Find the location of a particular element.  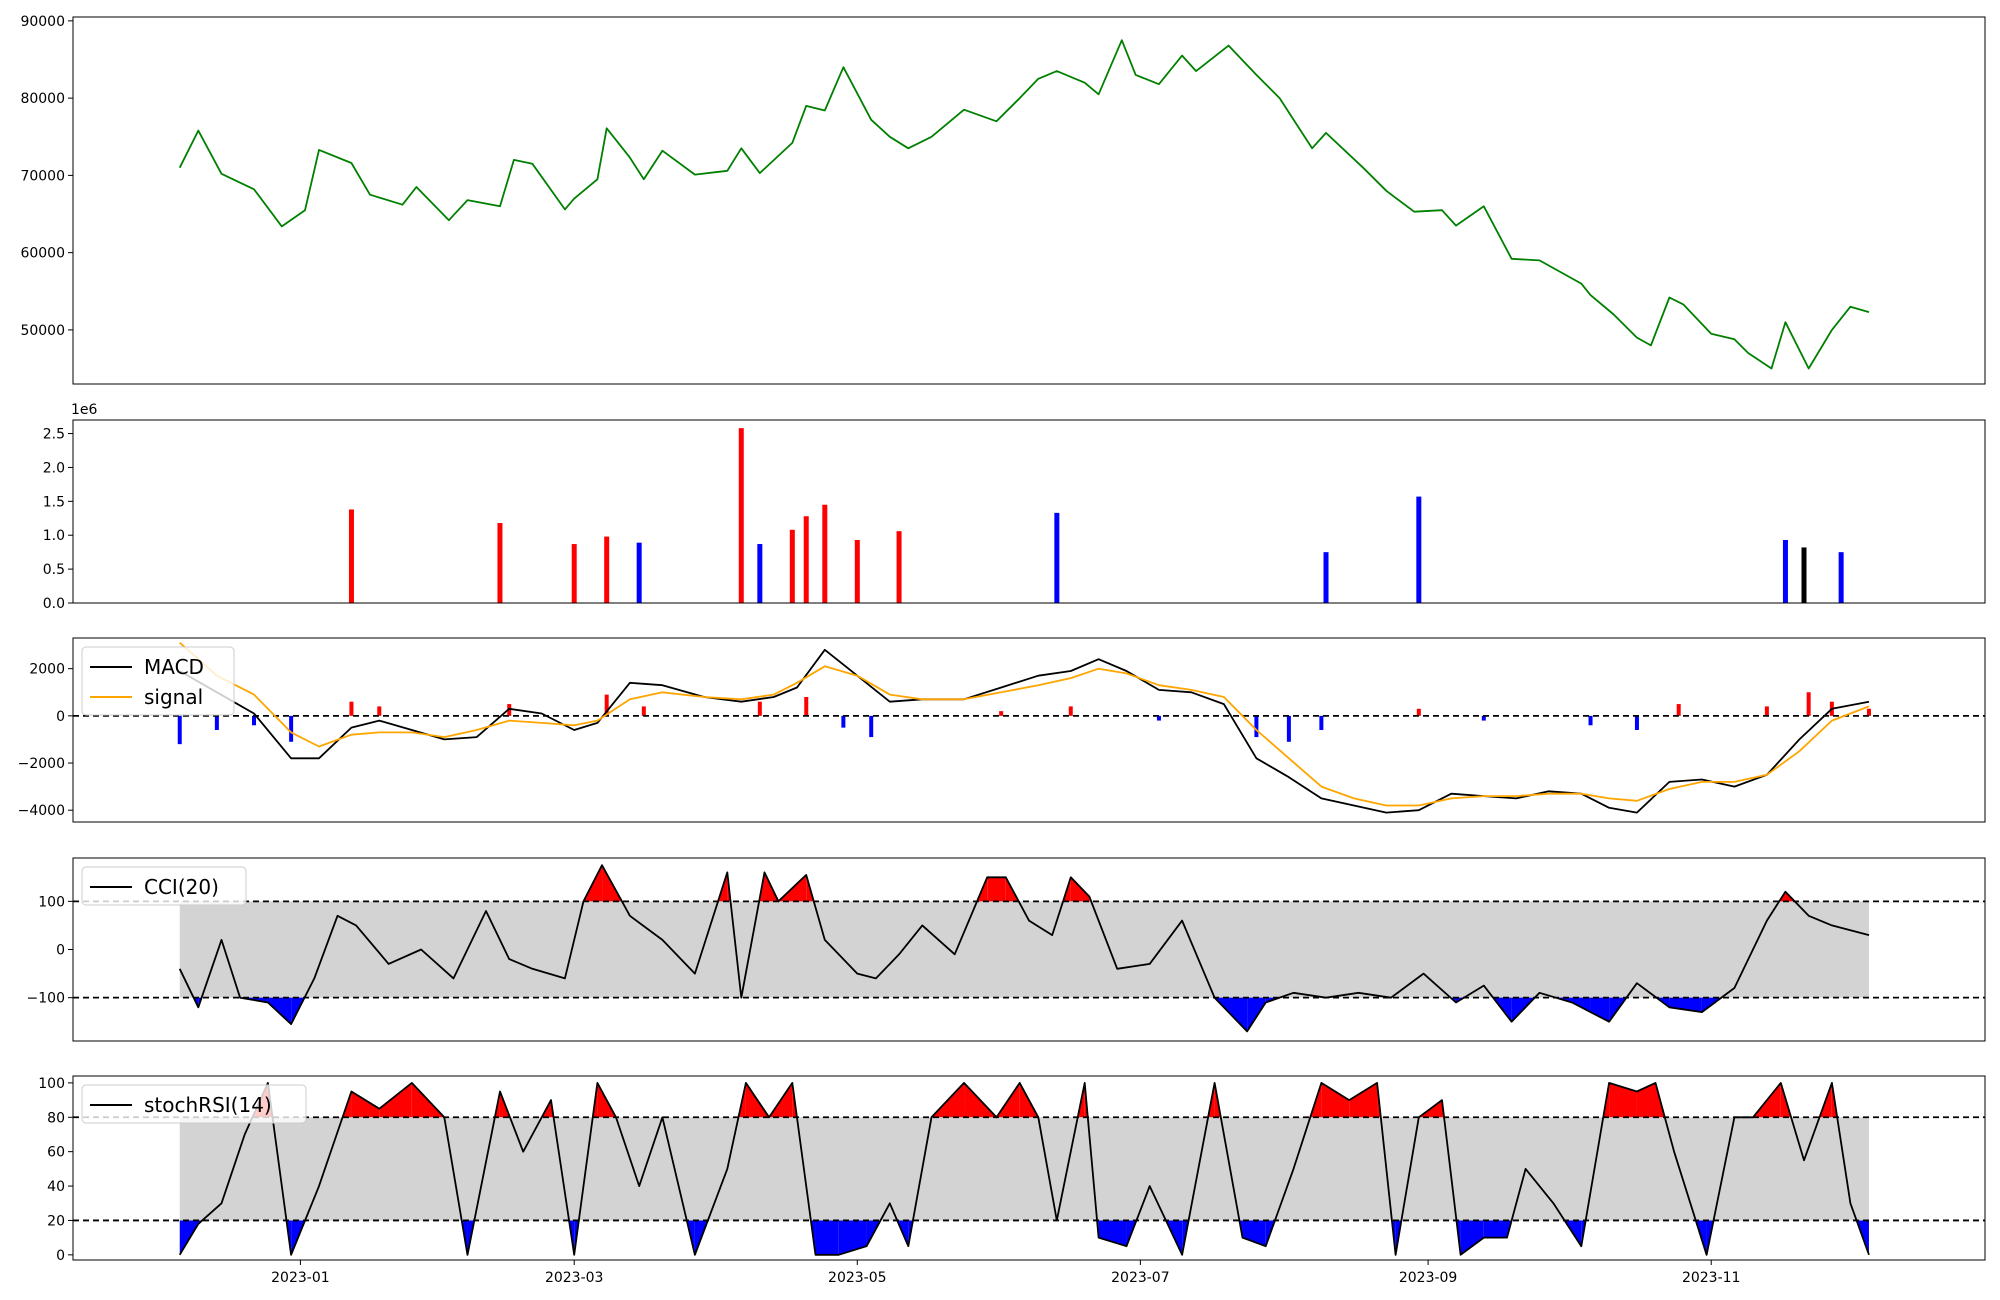

neutral-band is located at coordinates (1024, 1169).